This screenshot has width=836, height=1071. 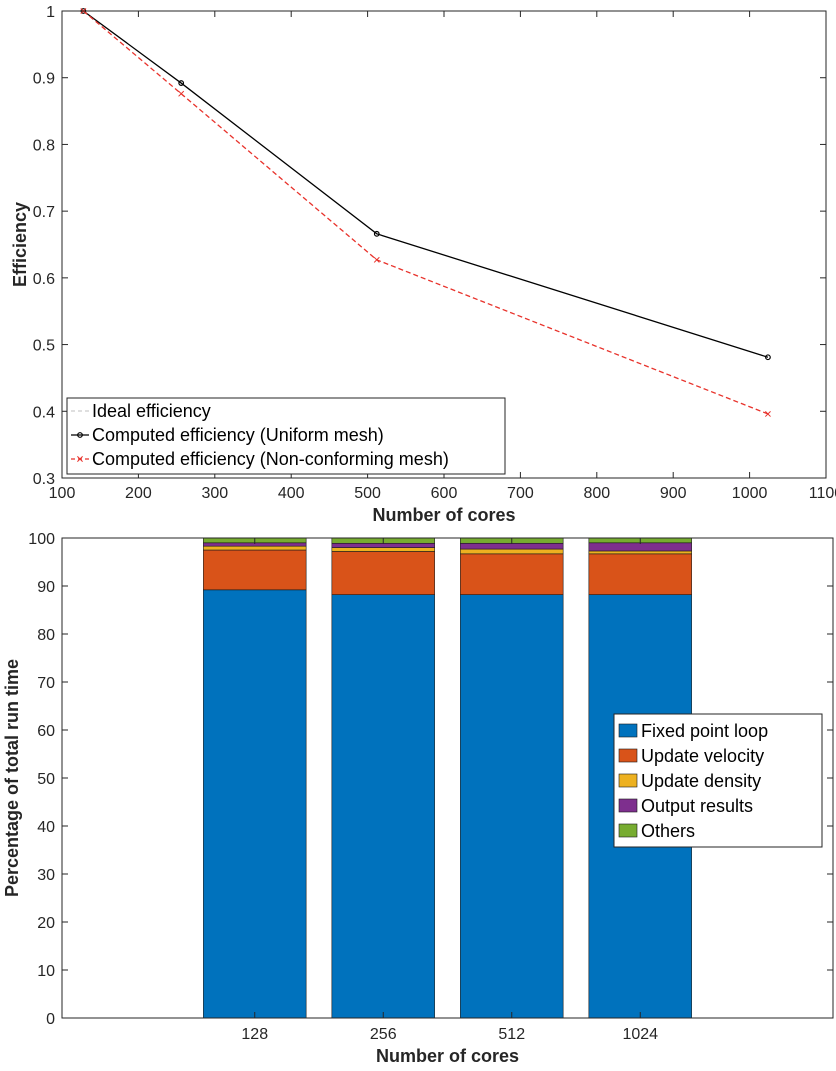 I want to click on x-tick-label: 1024, so click(x=640, y=1034).